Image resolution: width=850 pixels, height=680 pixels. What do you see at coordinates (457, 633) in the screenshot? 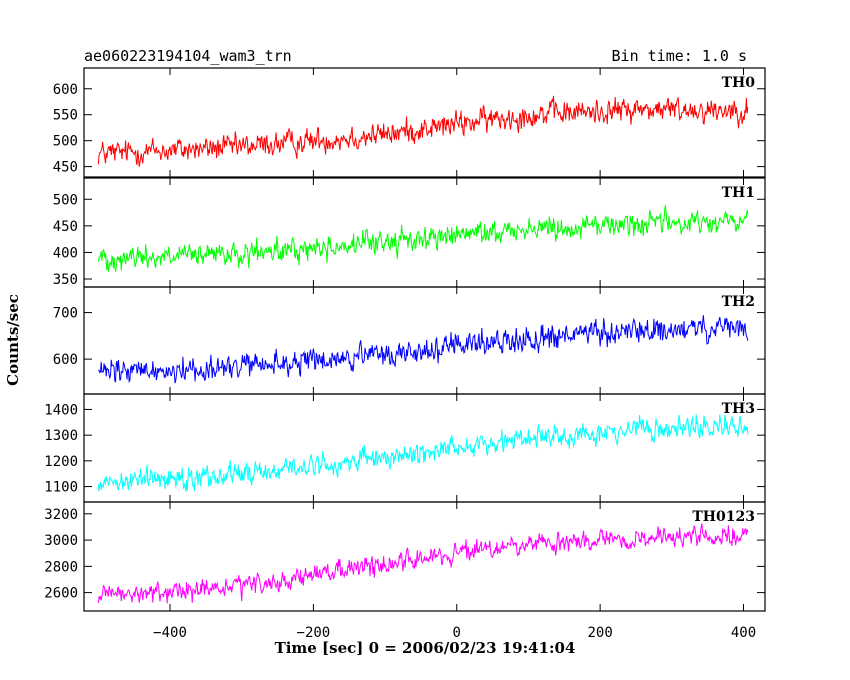
I see `x-tick-label: 0` at bounding box center [457, 633].